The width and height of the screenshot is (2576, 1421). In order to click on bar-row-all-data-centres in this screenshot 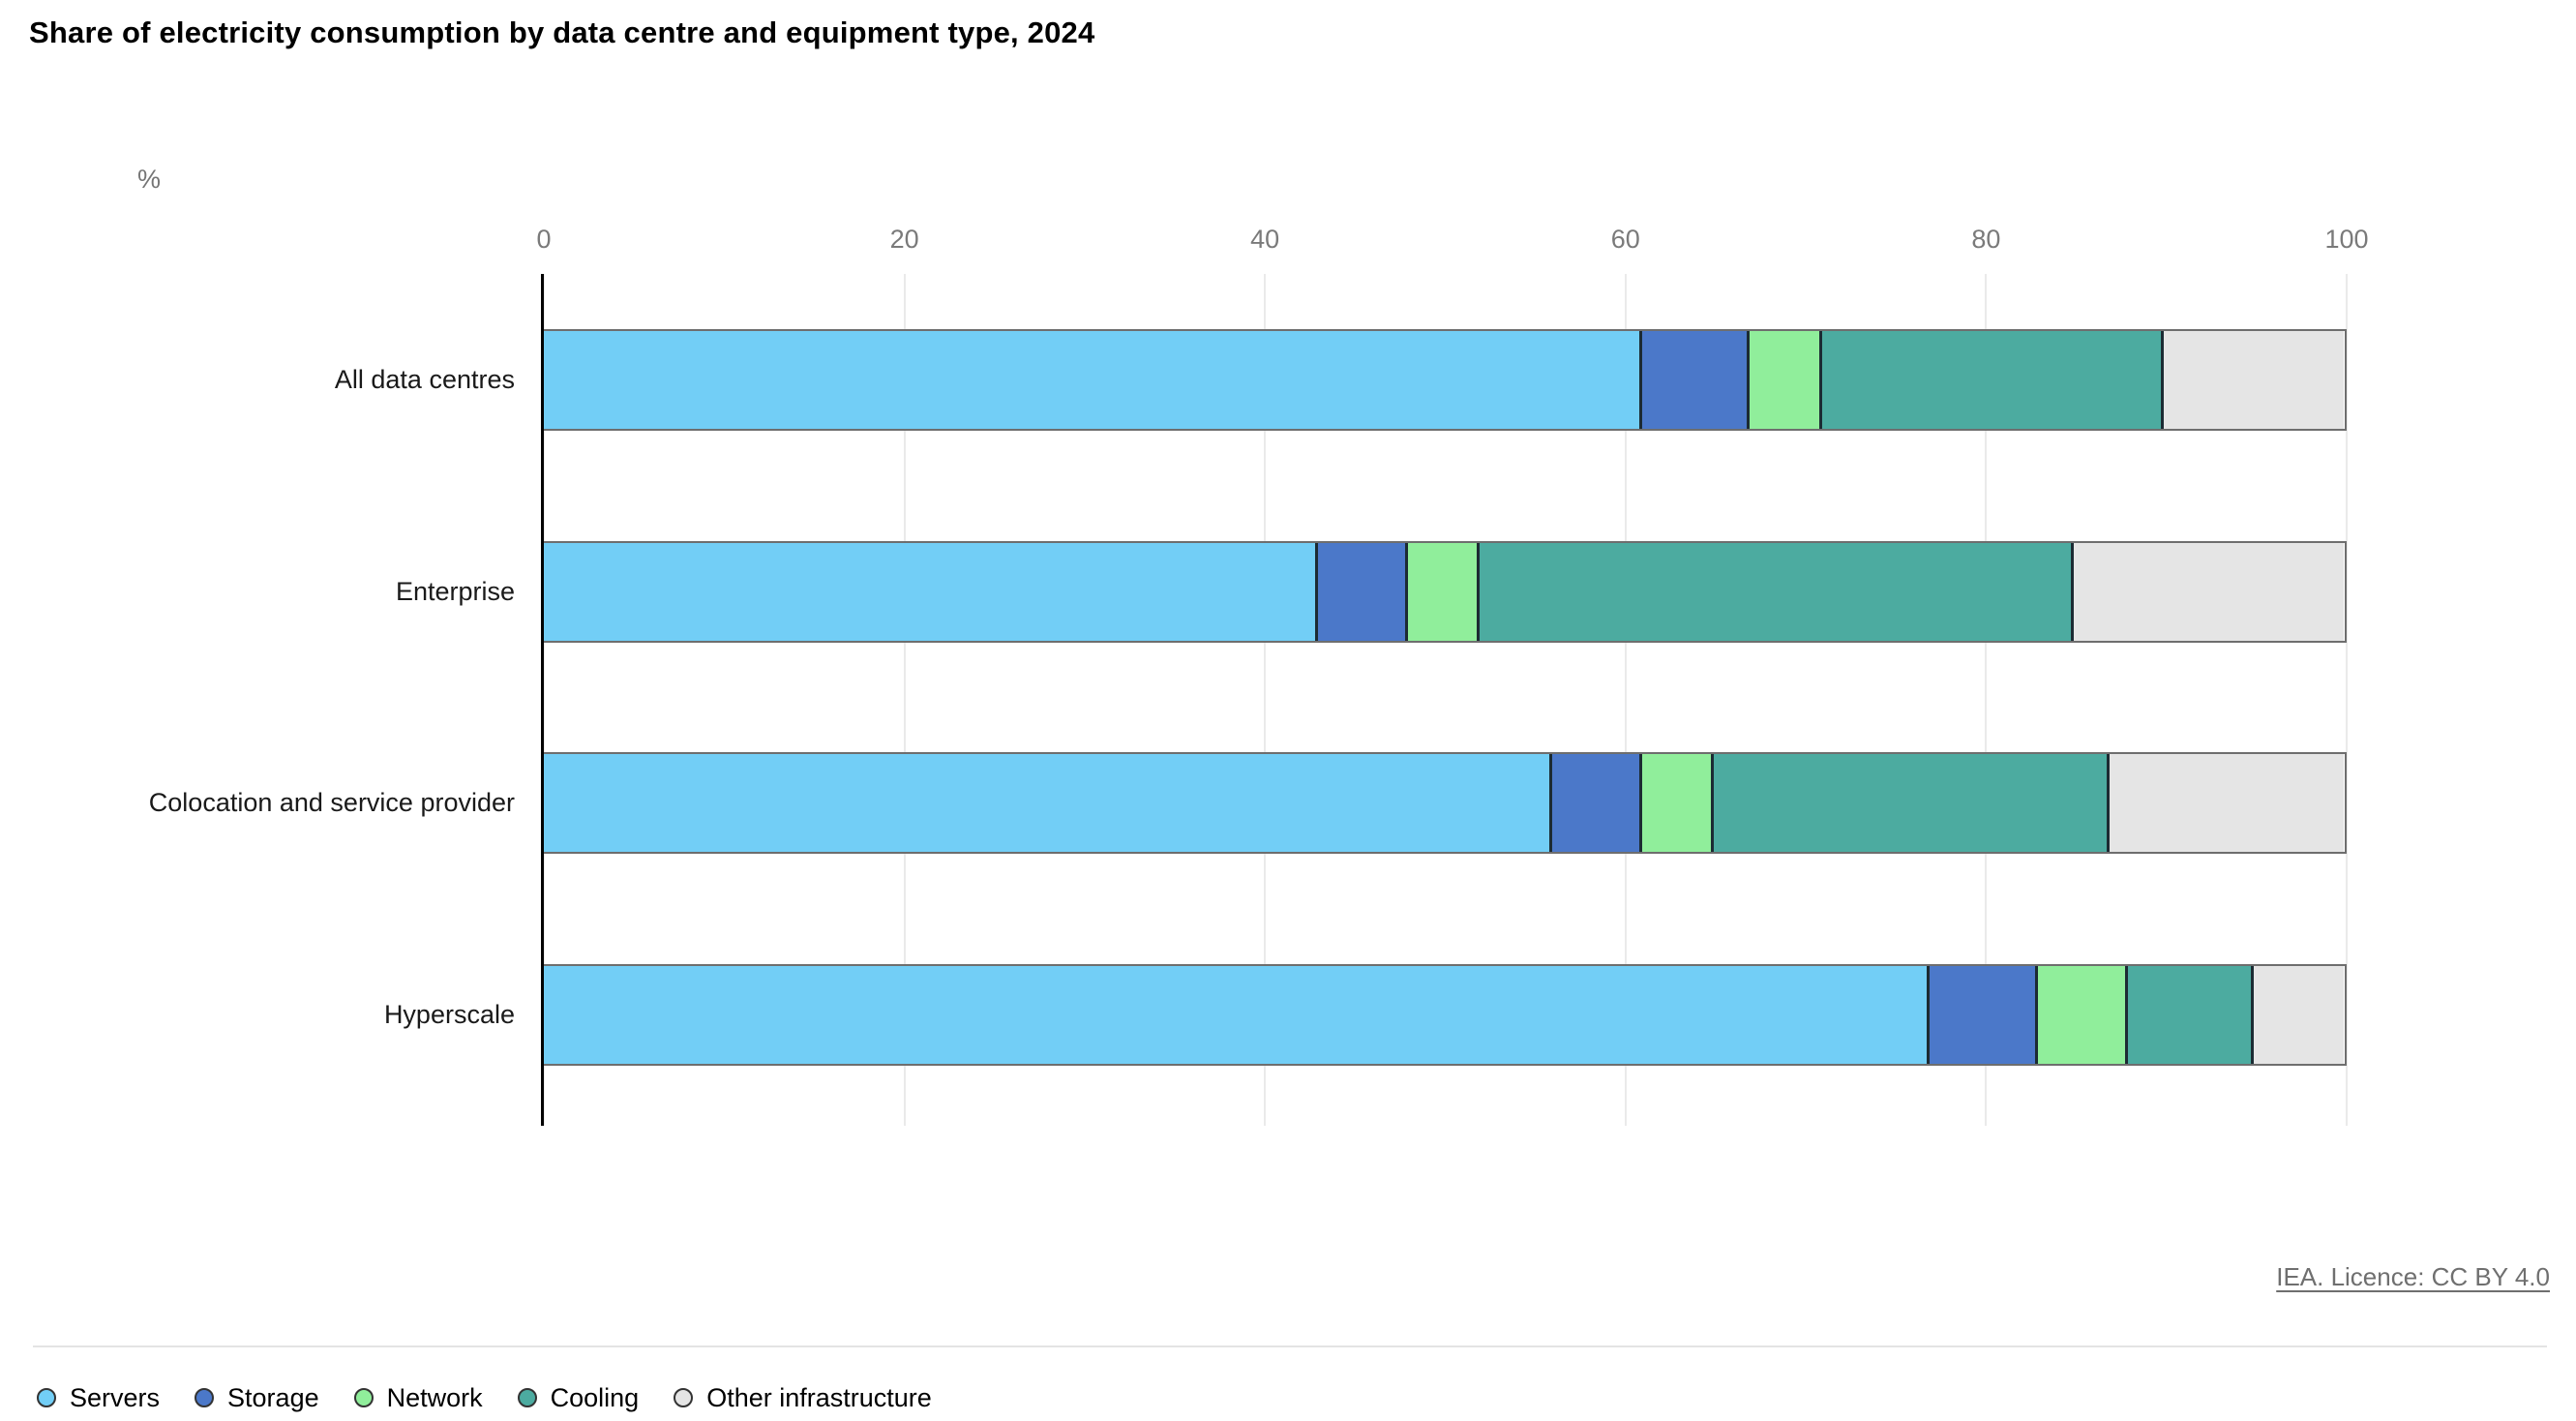, I will do `click(1445, 380)`.